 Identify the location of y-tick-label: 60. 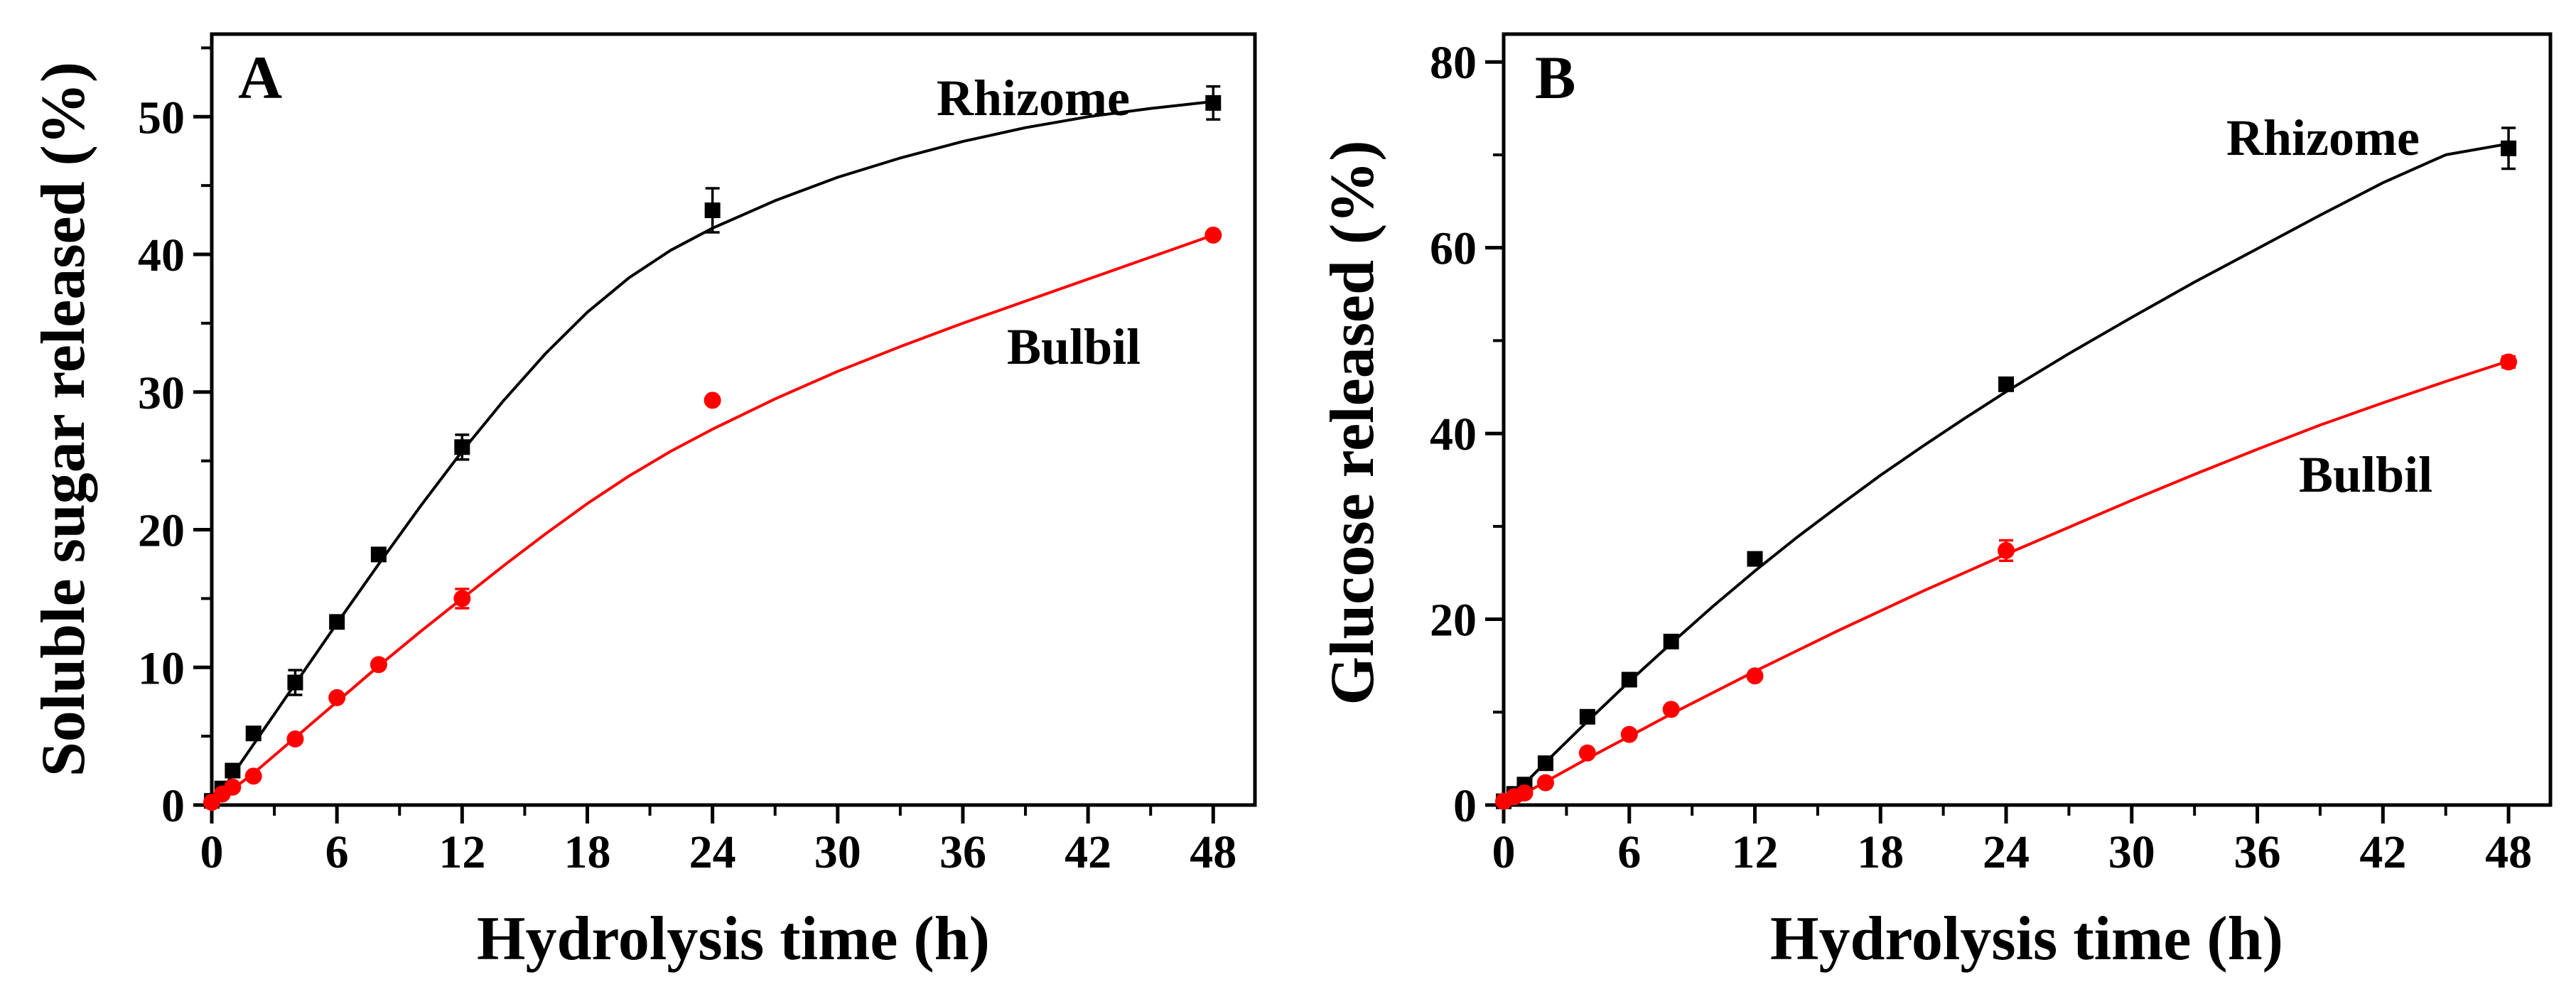
(1453, 249).